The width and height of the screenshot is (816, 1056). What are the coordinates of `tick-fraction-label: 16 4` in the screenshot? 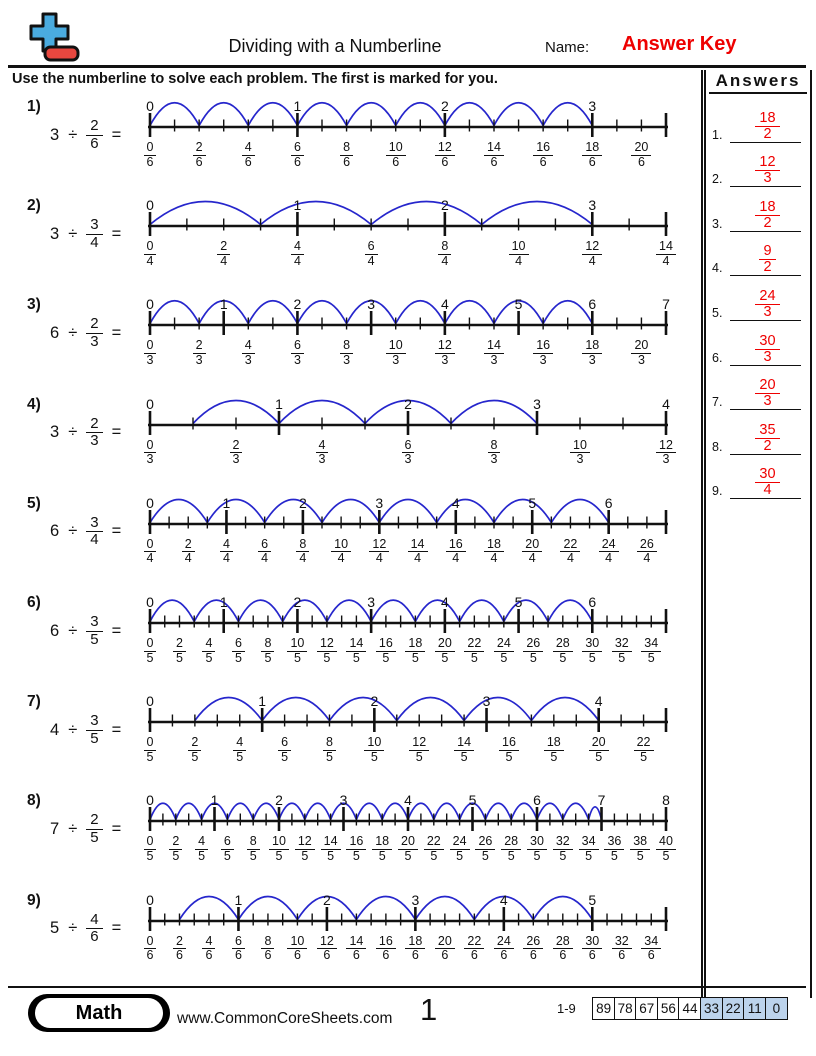 It's located at (456, 551).